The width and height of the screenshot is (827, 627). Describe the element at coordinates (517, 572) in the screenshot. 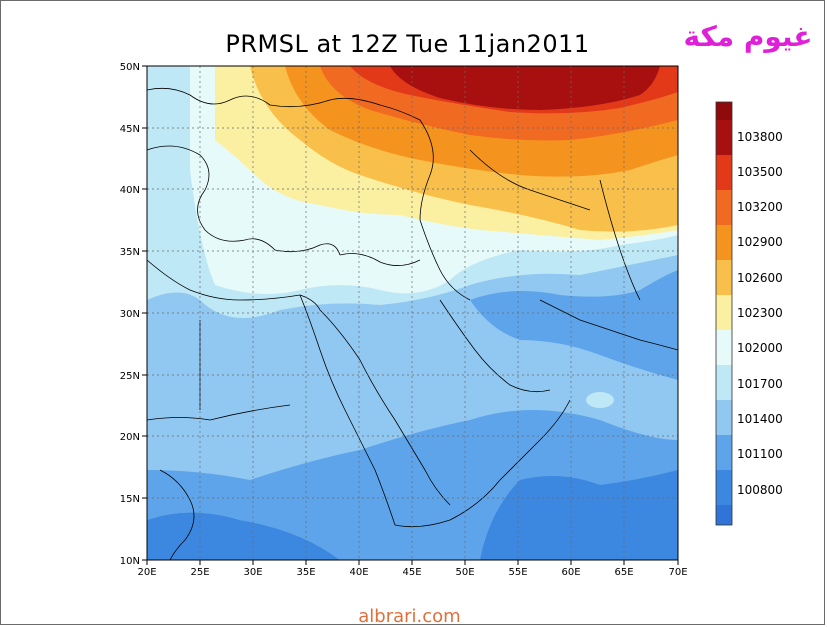

I see `lon-label: 55E` at that location.